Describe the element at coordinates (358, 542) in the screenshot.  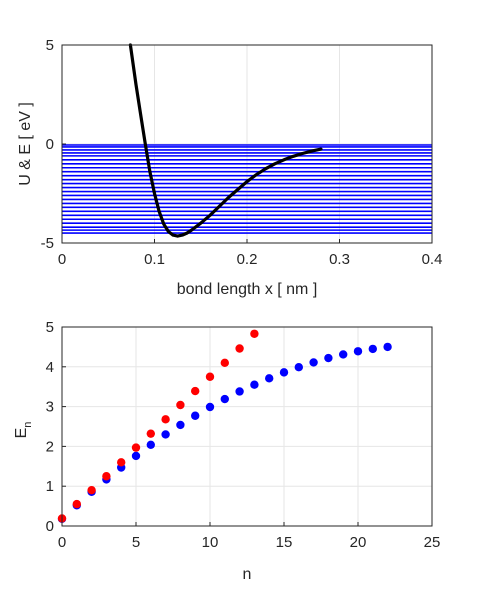
I see `x-tick-label: 20` at that location.